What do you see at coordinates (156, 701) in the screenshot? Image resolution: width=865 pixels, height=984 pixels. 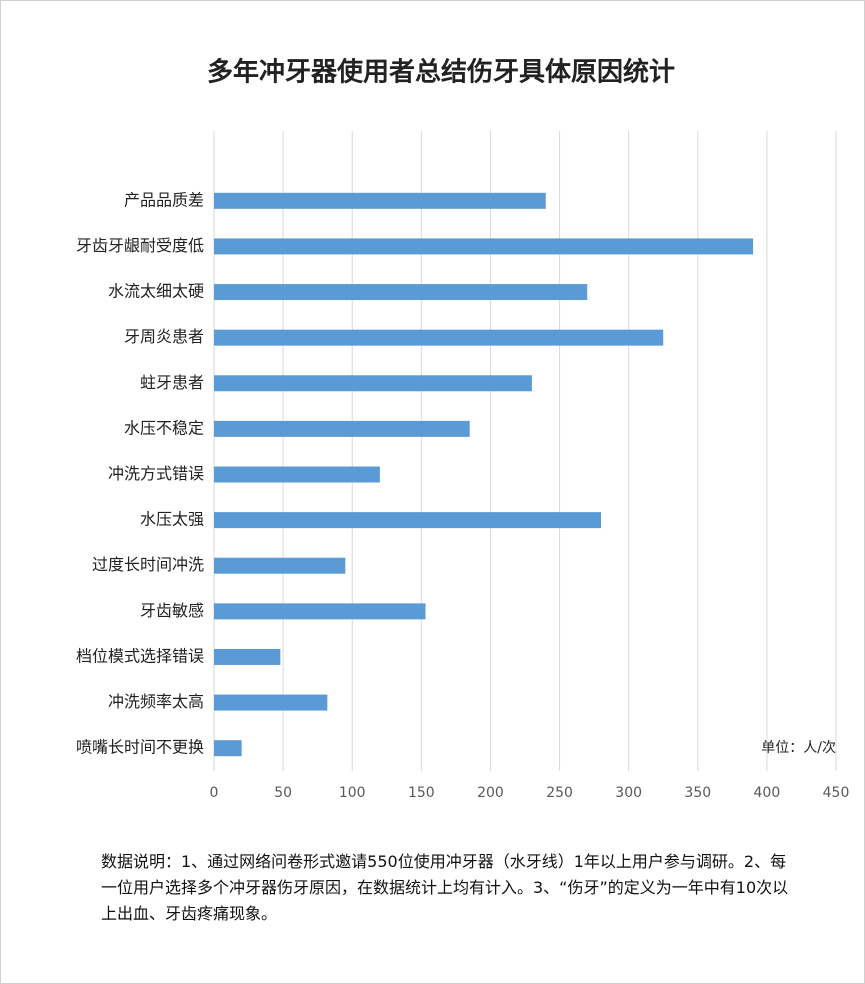 I see `y-tick-label: 冲洗频率太高` at bounding box center [156, 701].